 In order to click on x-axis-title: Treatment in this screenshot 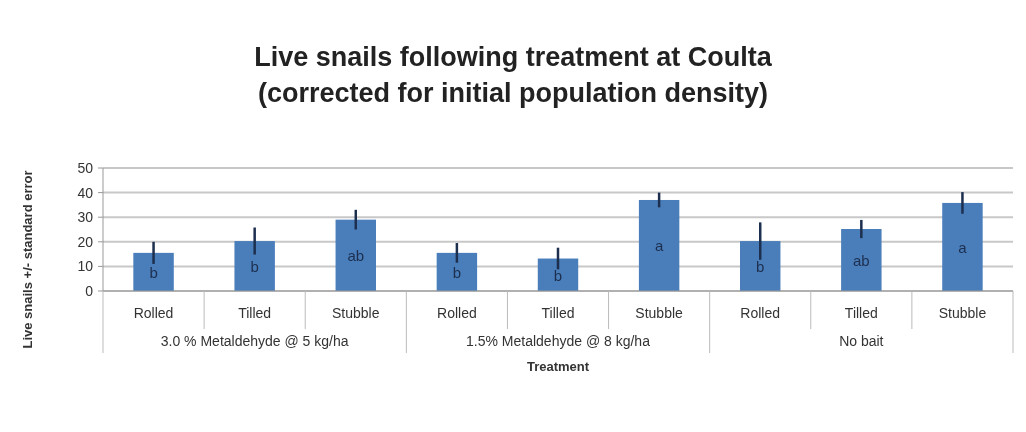, I will do `click(558, 366)`.